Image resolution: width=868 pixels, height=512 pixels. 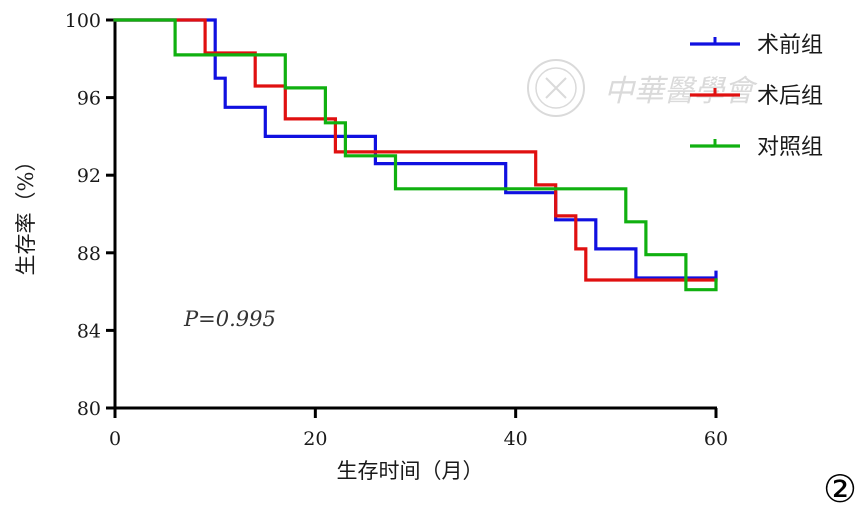 What do you see at coordinates (229, 319) in the screenshot?
I see `p-value-annotation: P=0.995` at bounding box center [229, 319].